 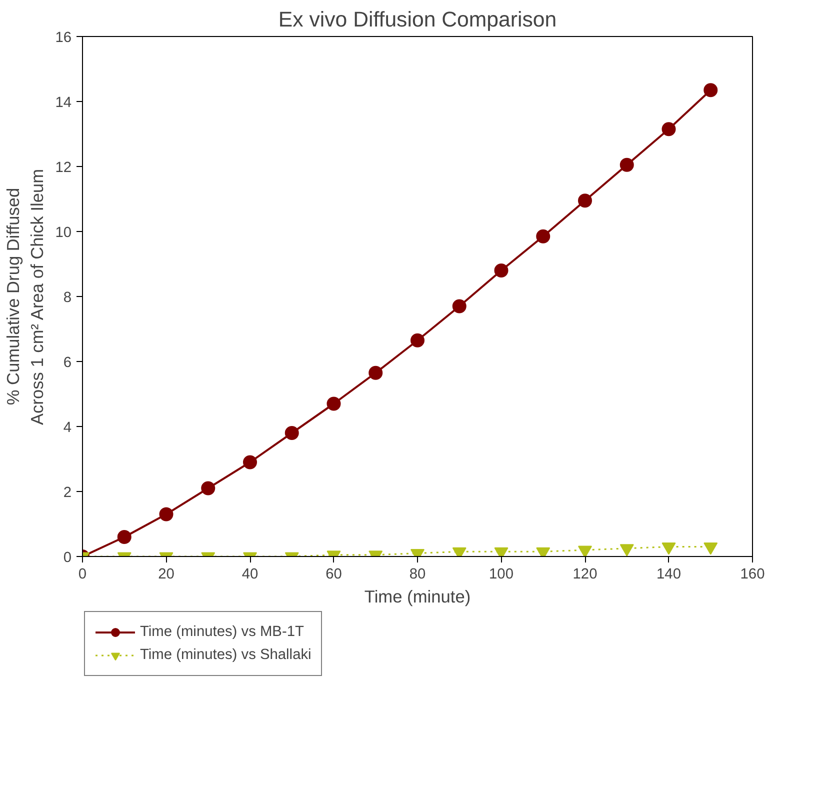 What do you see at coordinates (752, 574) in the screenshot?
I see `x-tick-label: 160` at bounding box center [752, 574].